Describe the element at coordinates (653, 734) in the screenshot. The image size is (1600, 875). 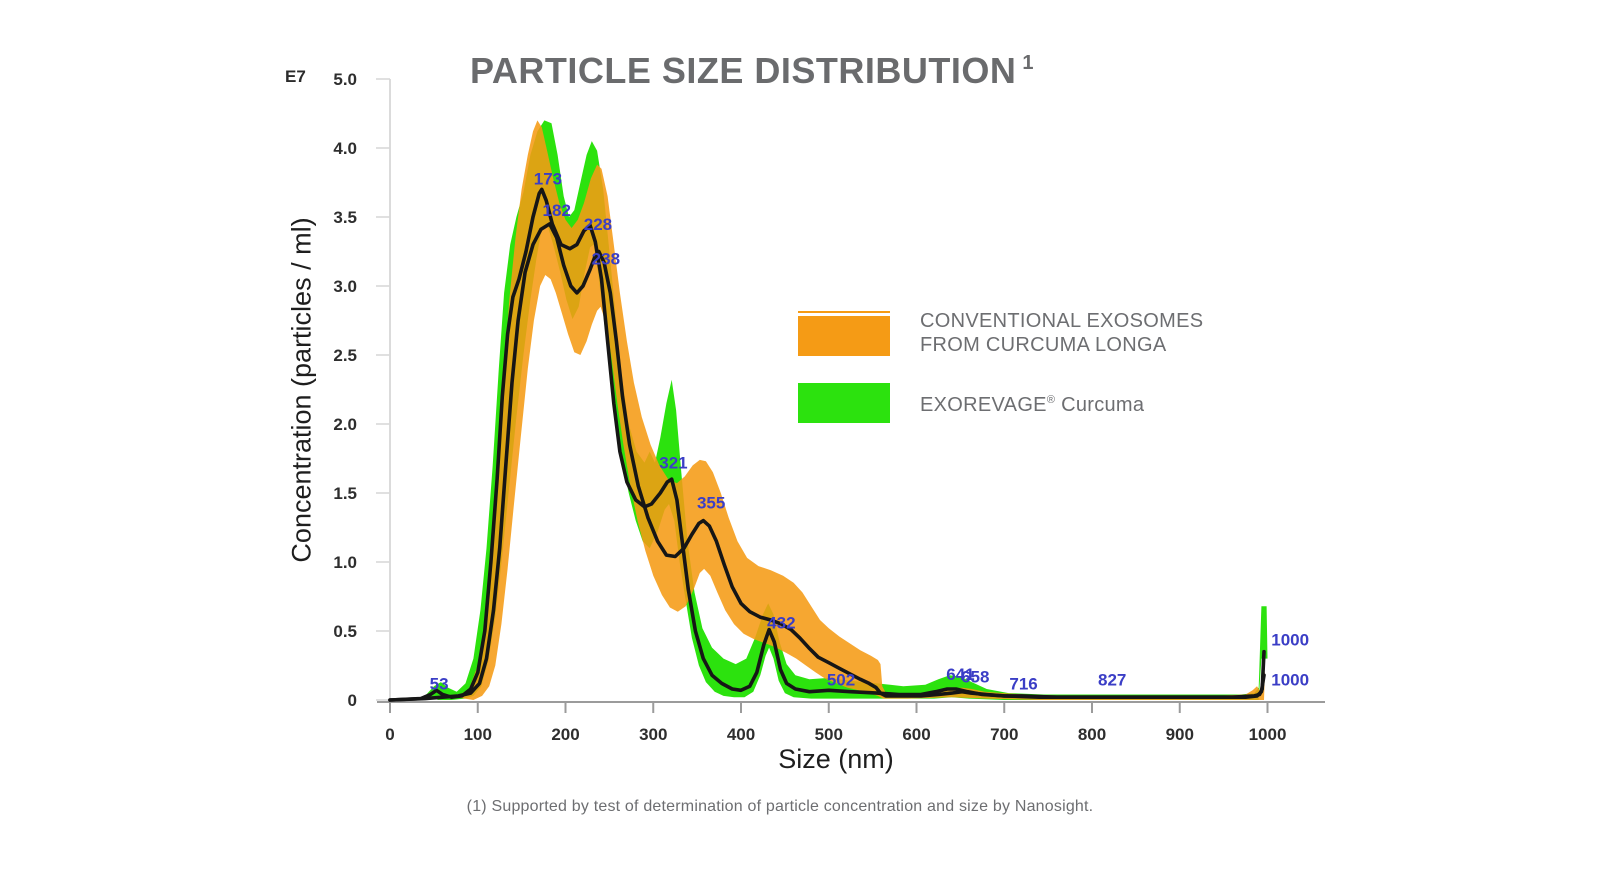
I see `x-tick-label: 300` at that location.